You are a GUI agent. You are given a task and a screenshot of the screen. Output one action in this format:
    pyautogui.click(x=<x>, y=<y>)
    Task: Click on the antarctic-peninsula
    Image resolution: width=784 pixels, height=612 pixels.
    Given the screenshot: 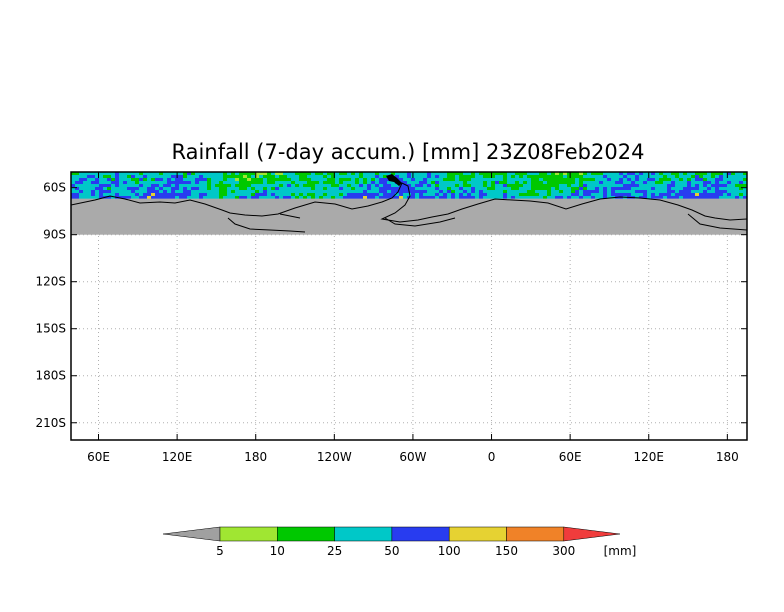 What is the action you would take?
    pyautogui.click(x=394, y=180)
    